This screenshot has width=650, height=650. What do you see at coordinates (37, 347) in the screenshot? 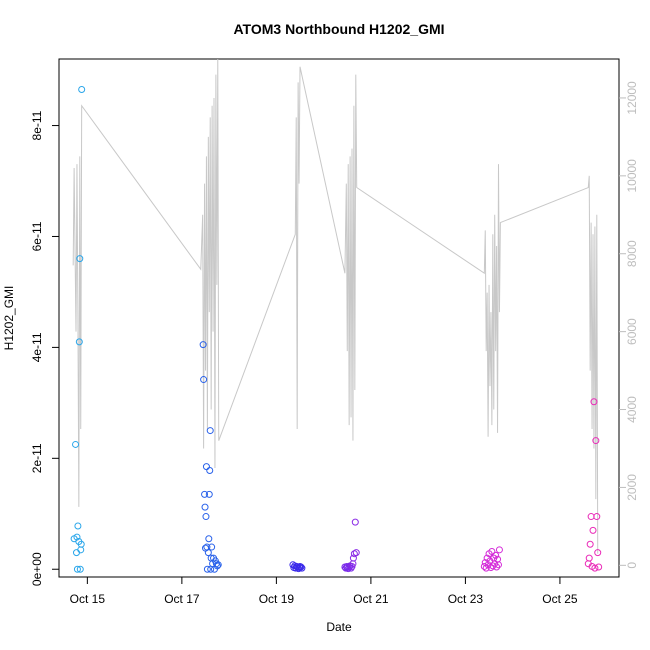
I see `y-left-tick-label: 4e-11` at bounding box center [37, 347].